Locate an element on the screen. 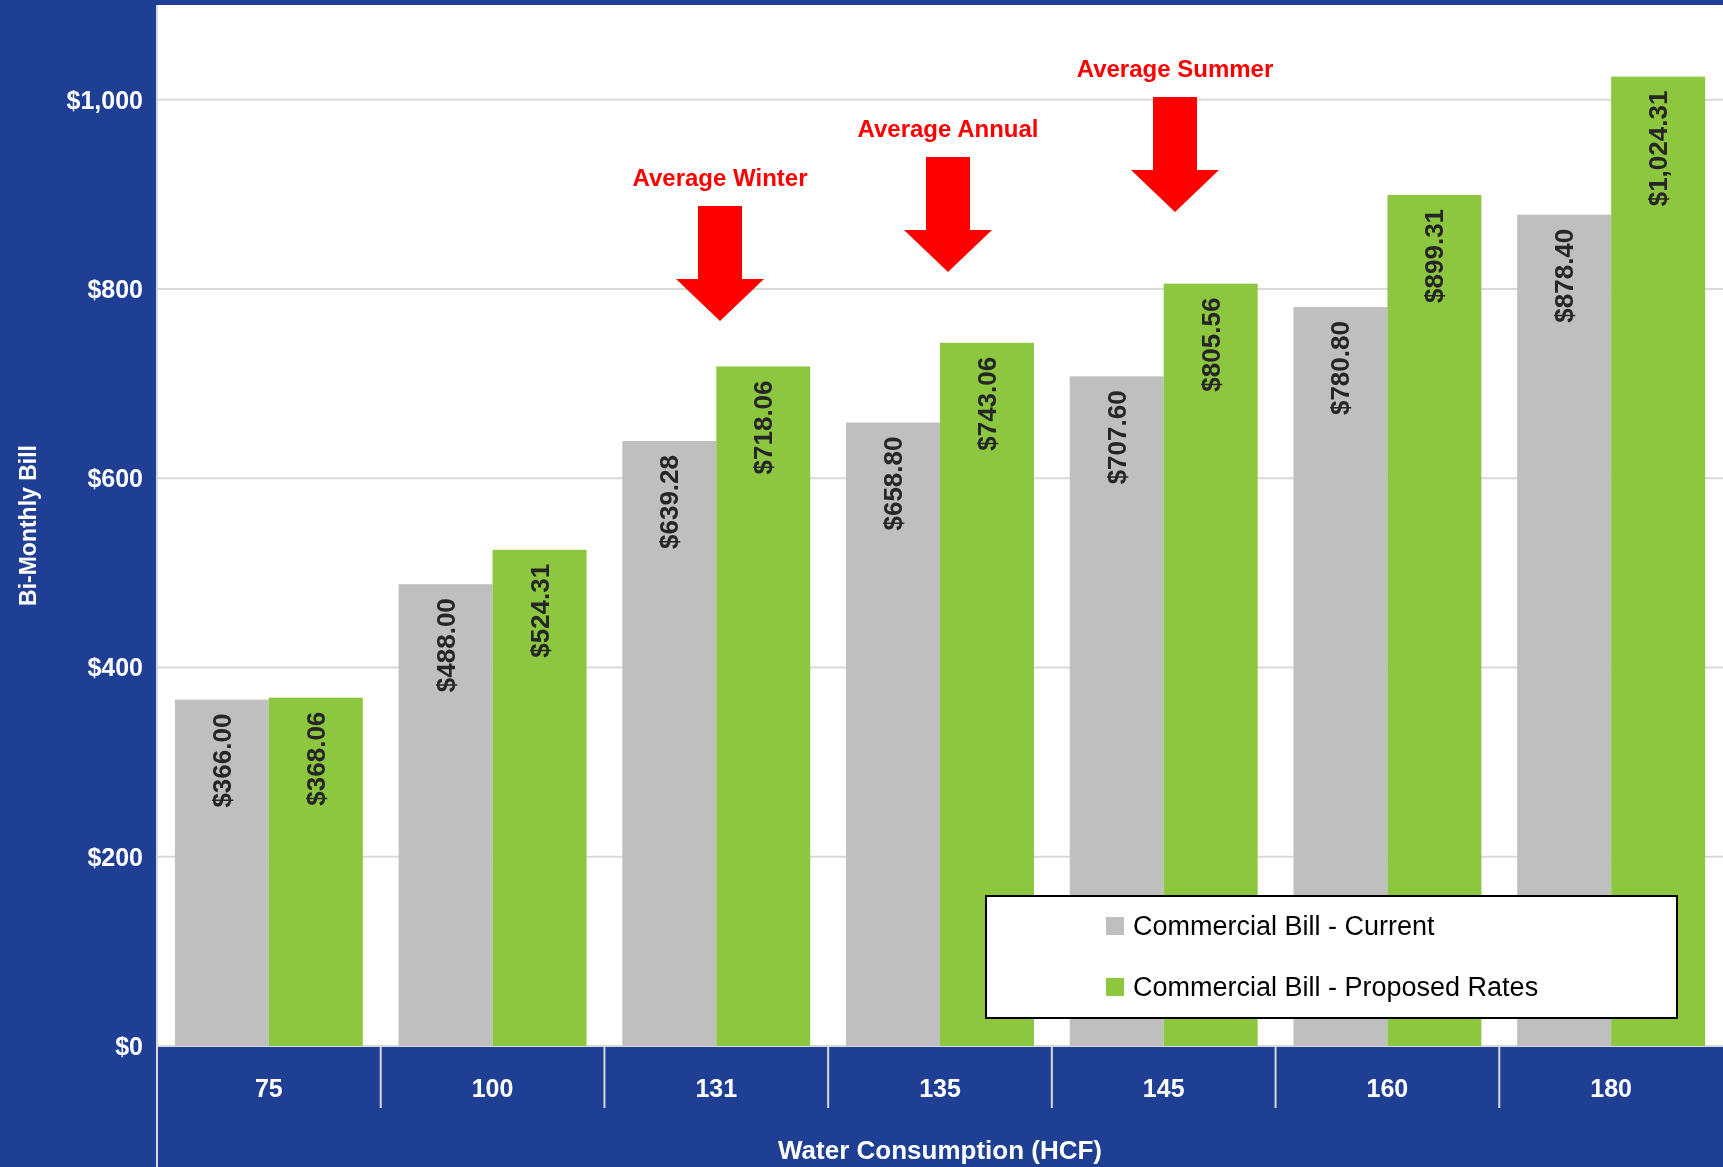 This screenshot has width=1723, height=1167. data-label: $899.31 is located at coordinates (1434, 255).